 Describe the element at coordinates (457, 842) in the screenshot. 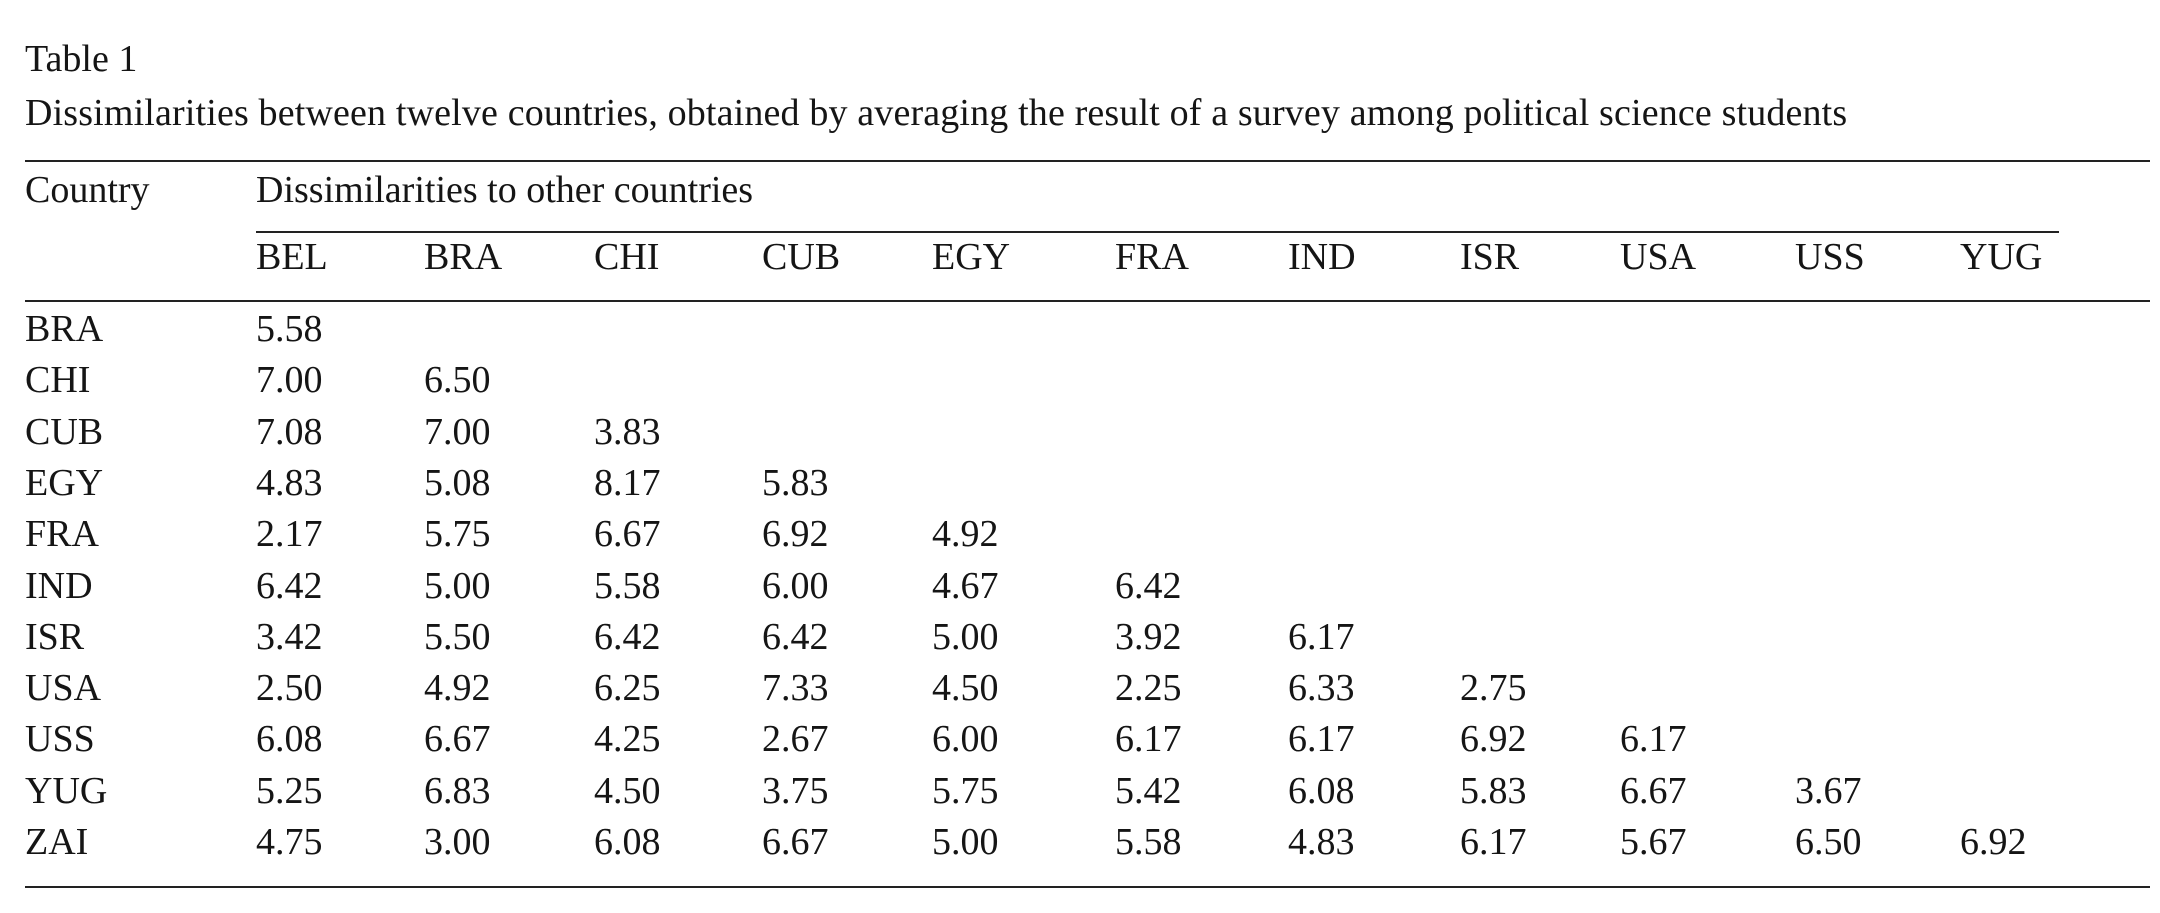

I see `table-cell: 3.00` at that location.